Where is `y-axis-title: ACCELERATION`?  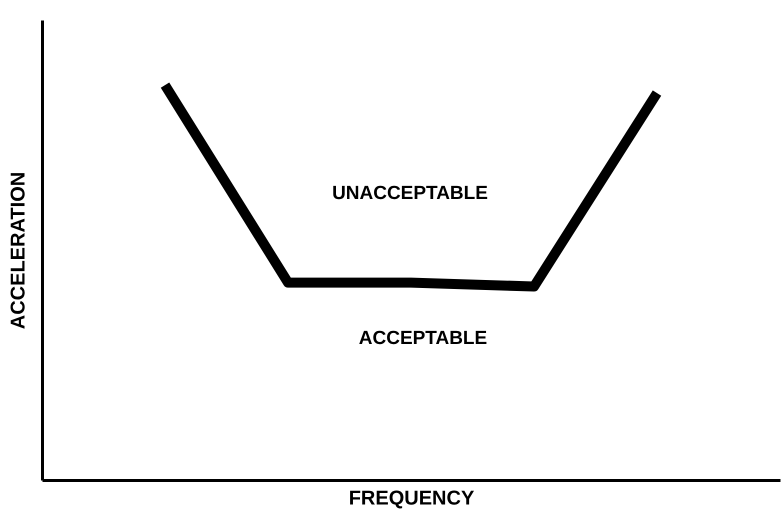
y-axis-title: ACCELERATION is located at coordinates (19, 251).